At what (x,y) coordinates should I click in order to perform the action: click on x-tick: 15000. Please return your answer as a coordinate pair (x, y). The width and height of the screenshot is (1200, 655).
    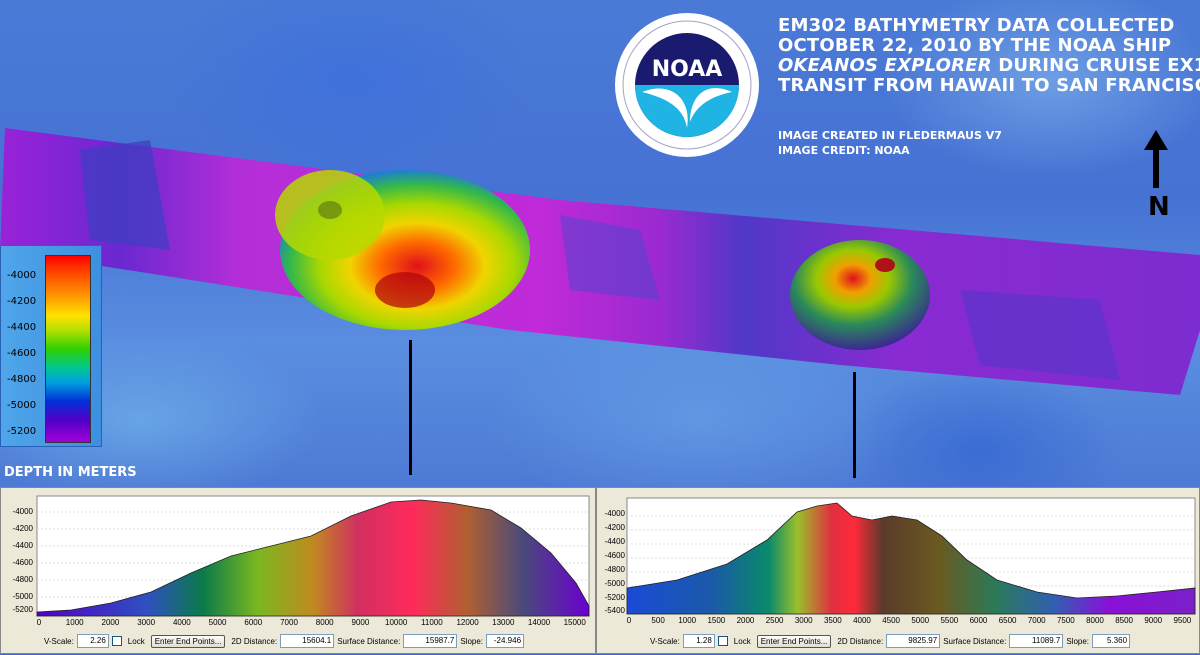
    Looking at the image, I should click on (574, 622).